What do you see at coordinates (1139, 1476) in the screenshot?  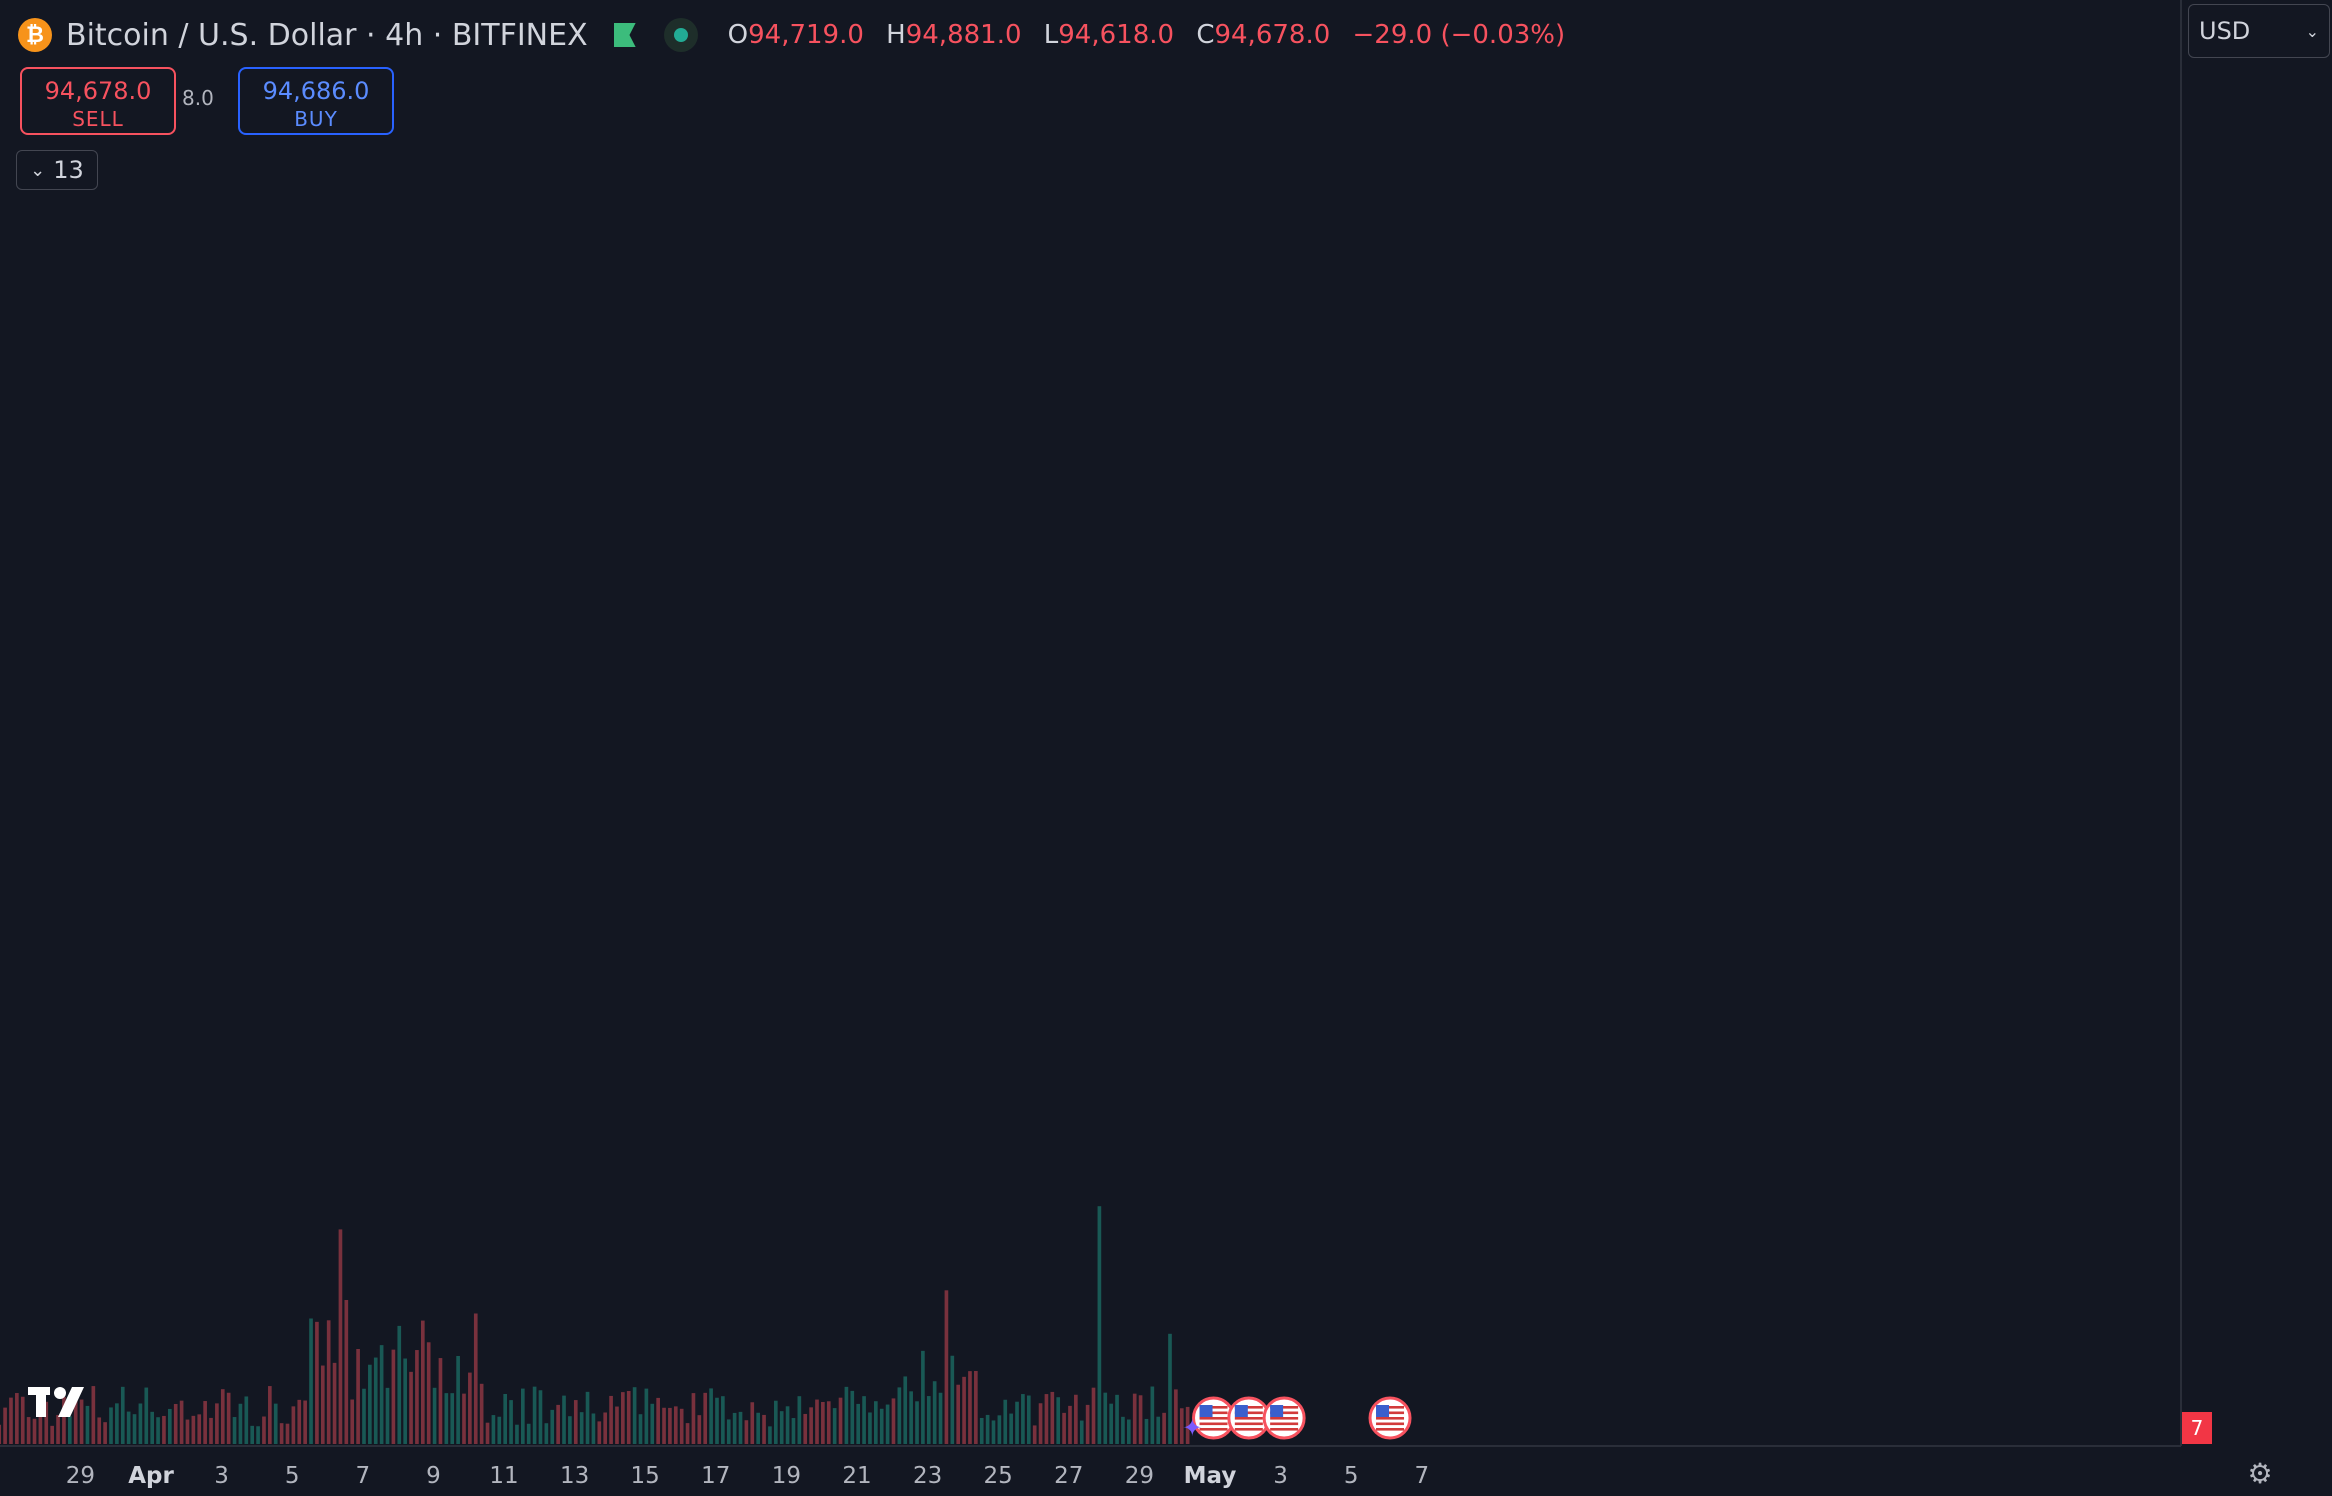 I see `time-tick-label: 29` at bounding box center [1139, 1476].